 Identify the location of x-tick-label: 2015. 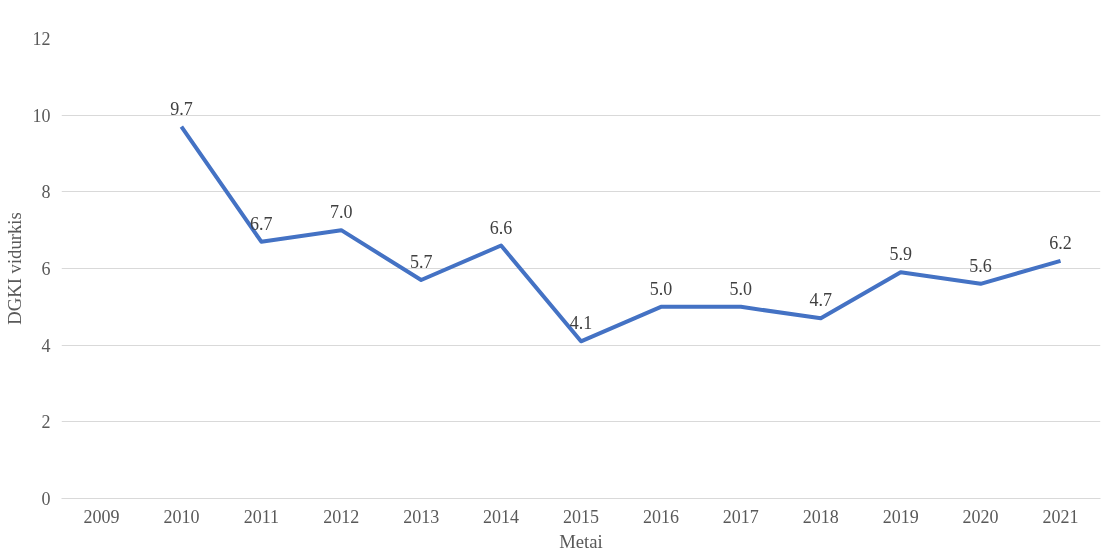
(581, 516).